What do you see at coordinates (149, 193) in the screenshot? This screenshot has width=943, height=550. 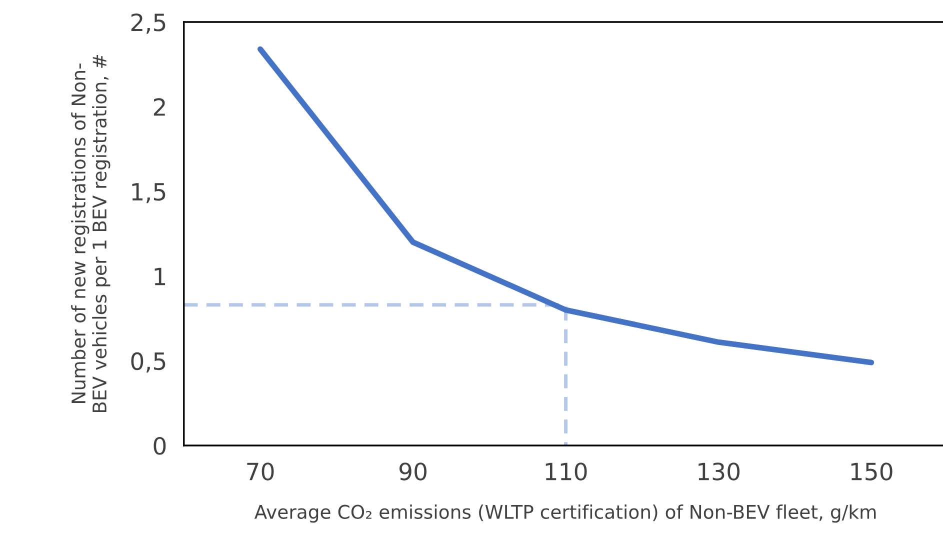 I see `y-tick-label: 1,5` at bounding box center [149, 193].